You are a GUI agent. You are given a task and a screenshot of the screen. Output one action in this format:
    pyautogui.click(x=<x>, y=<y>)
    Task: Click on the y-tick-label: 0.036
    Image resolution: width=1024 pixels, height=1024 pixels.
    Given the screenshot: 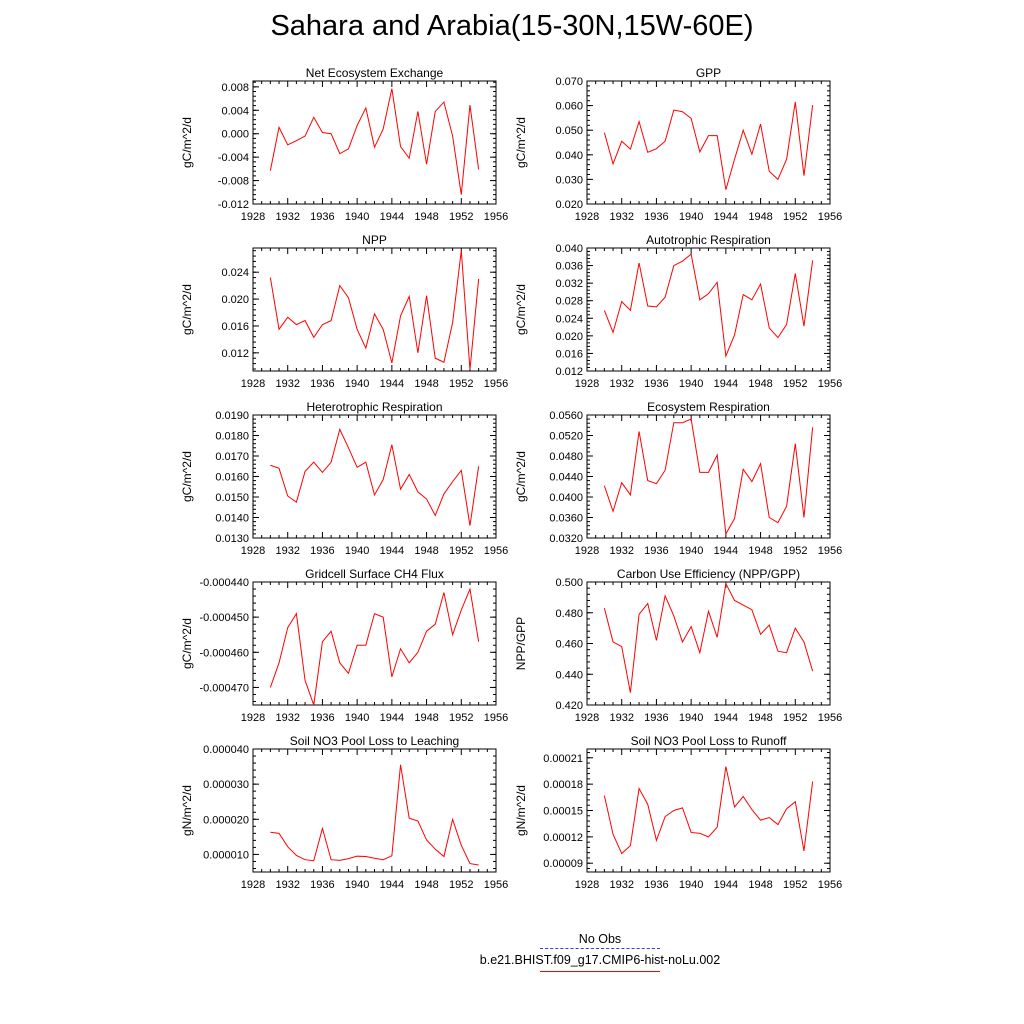 What is the action you would take?
    pyautogui.click(x=569, y=267)
    